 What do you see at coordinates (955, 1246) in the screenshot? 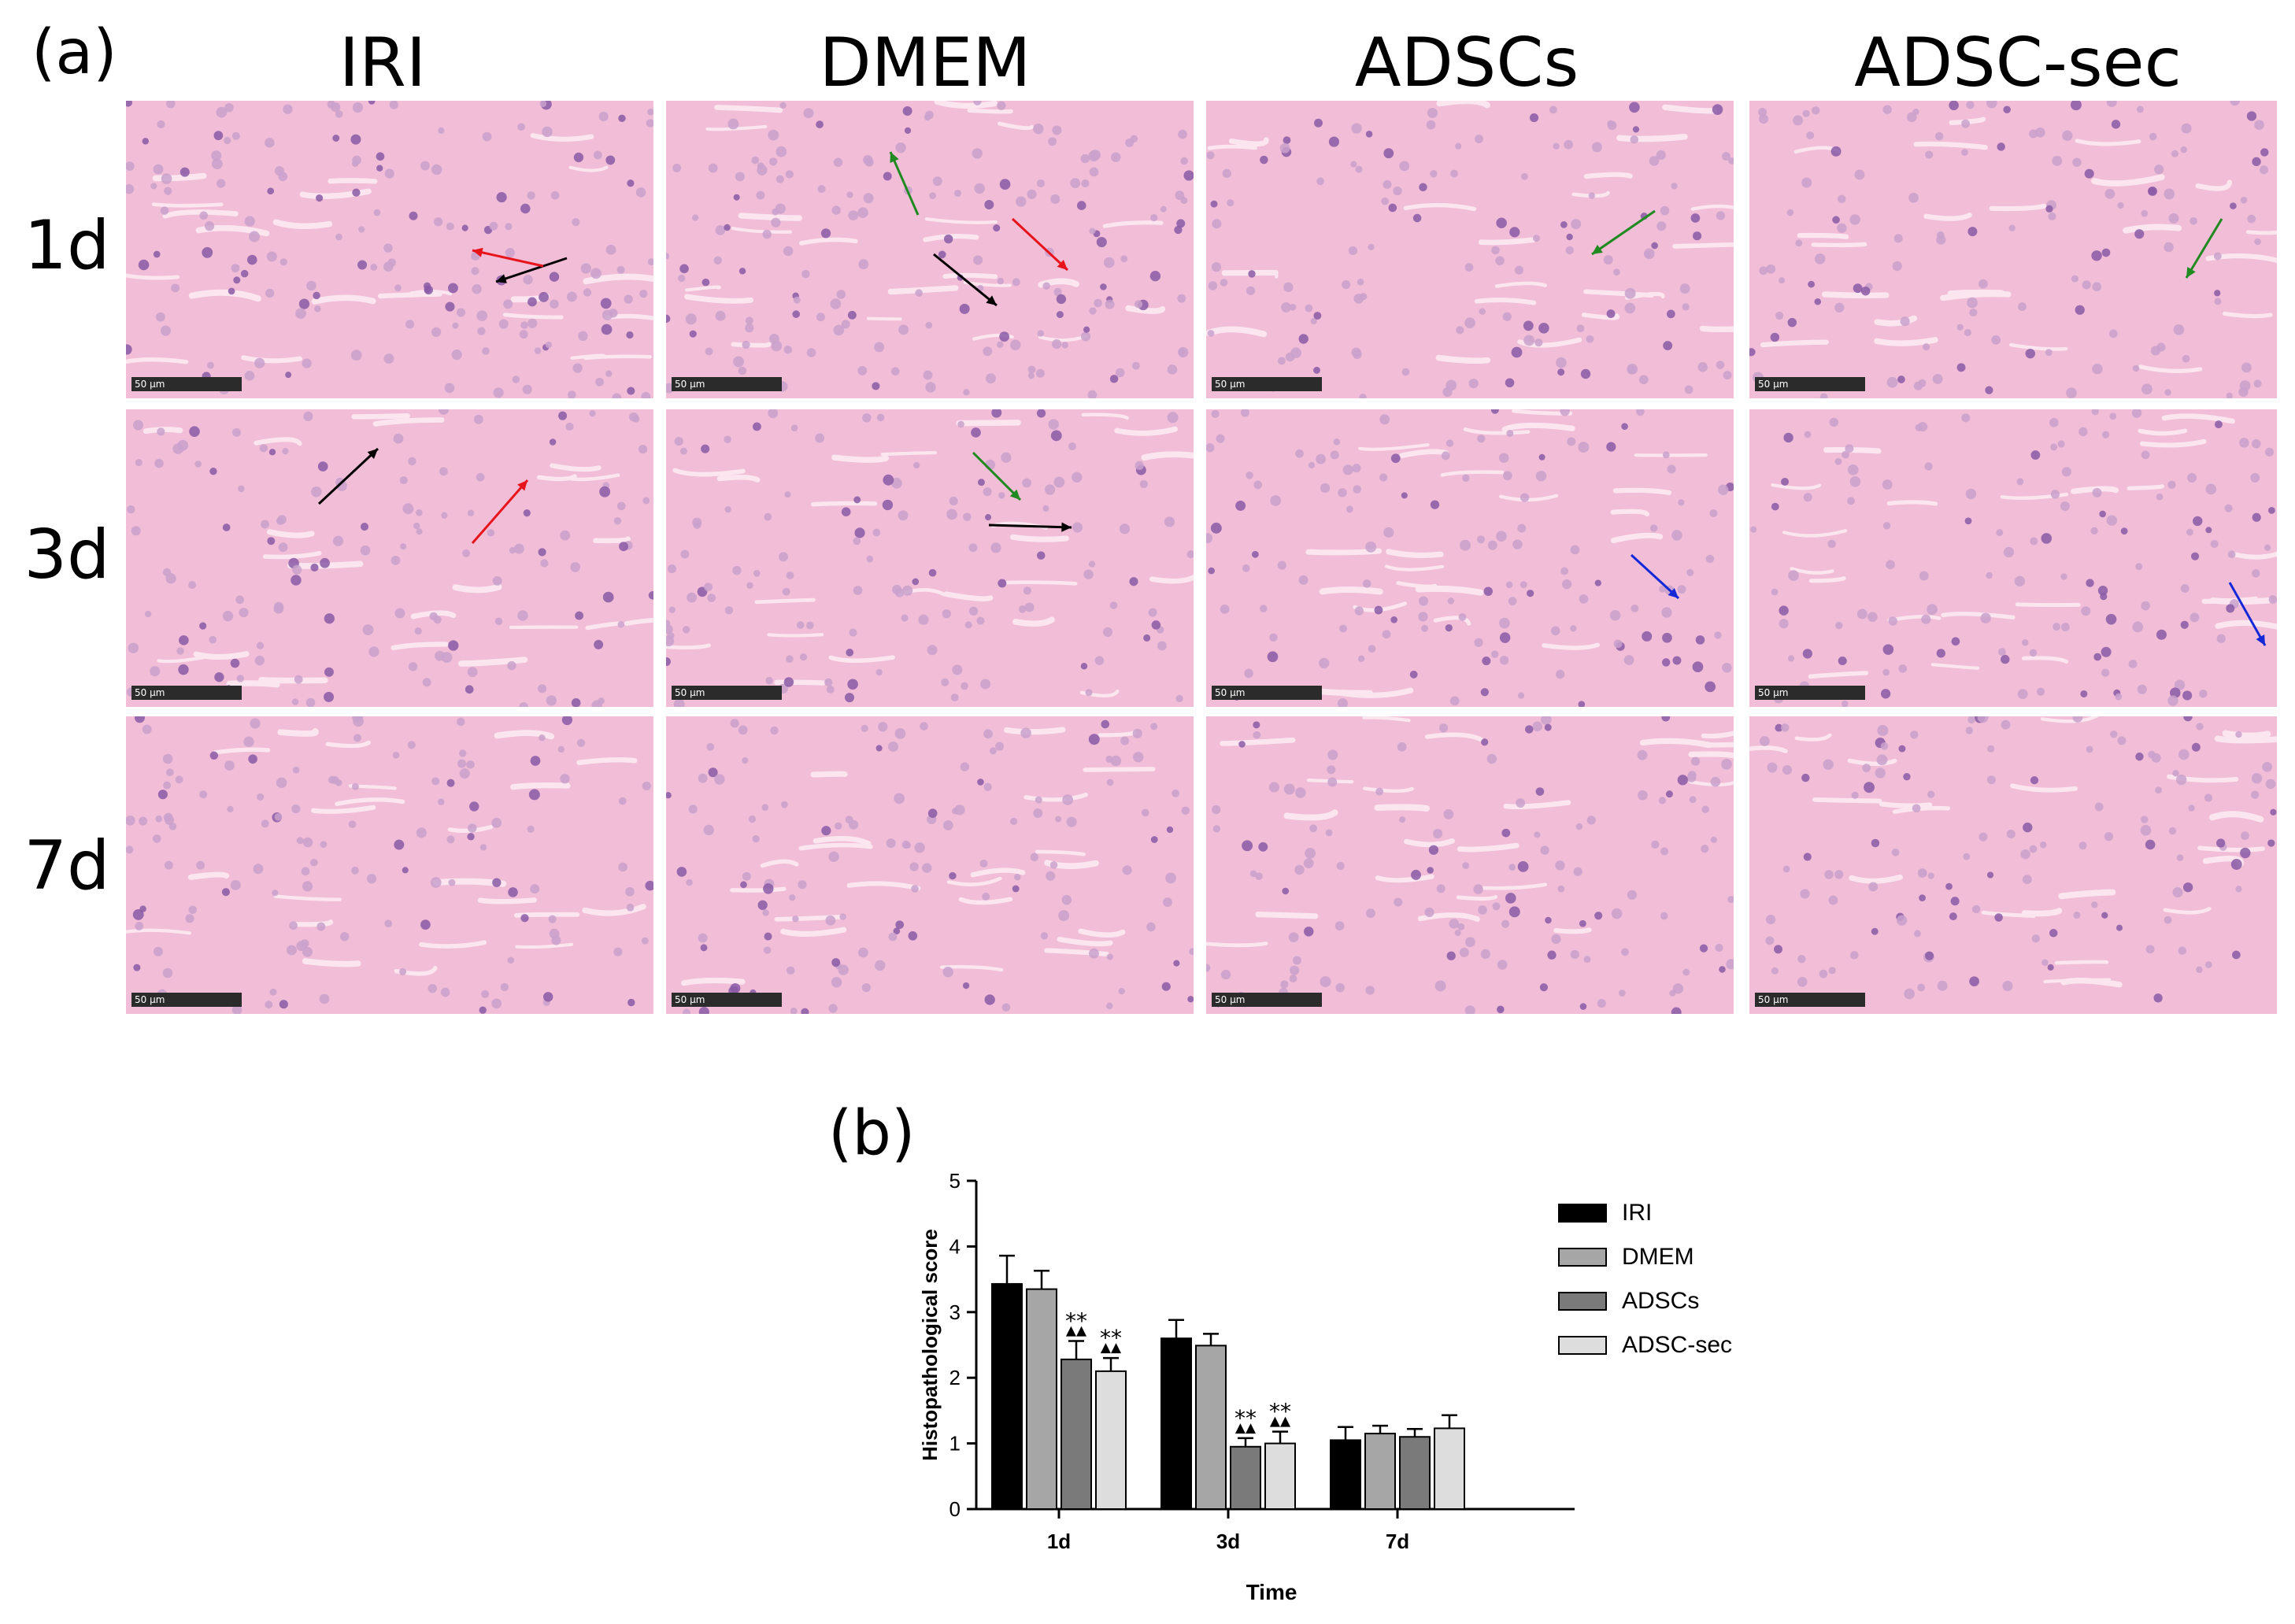
I see `y-tick-label: 4` at bounding box center [955, 1246].